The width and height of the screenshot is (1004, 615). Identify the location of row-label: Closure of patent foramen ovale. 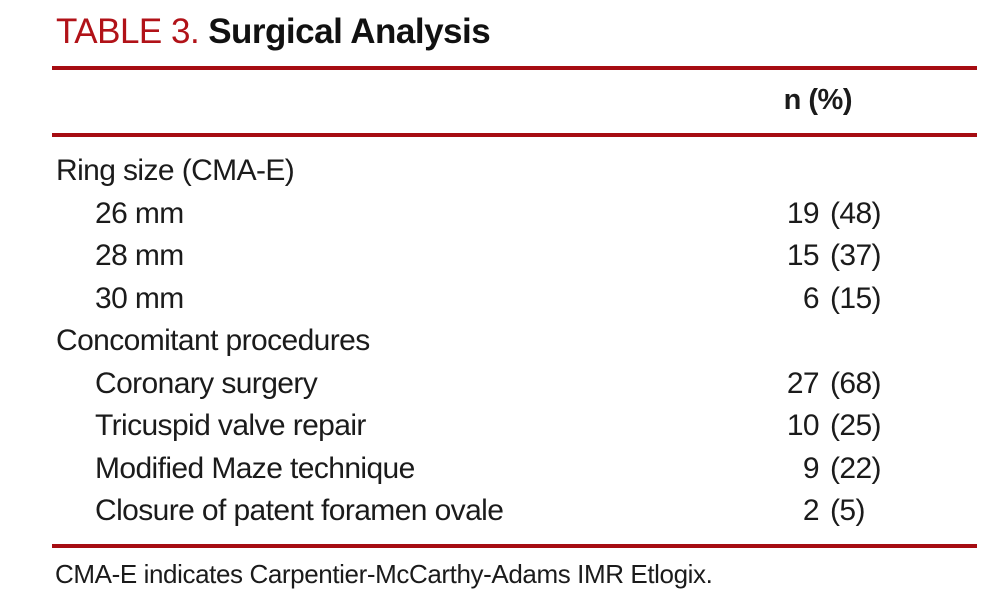
(299, 511).